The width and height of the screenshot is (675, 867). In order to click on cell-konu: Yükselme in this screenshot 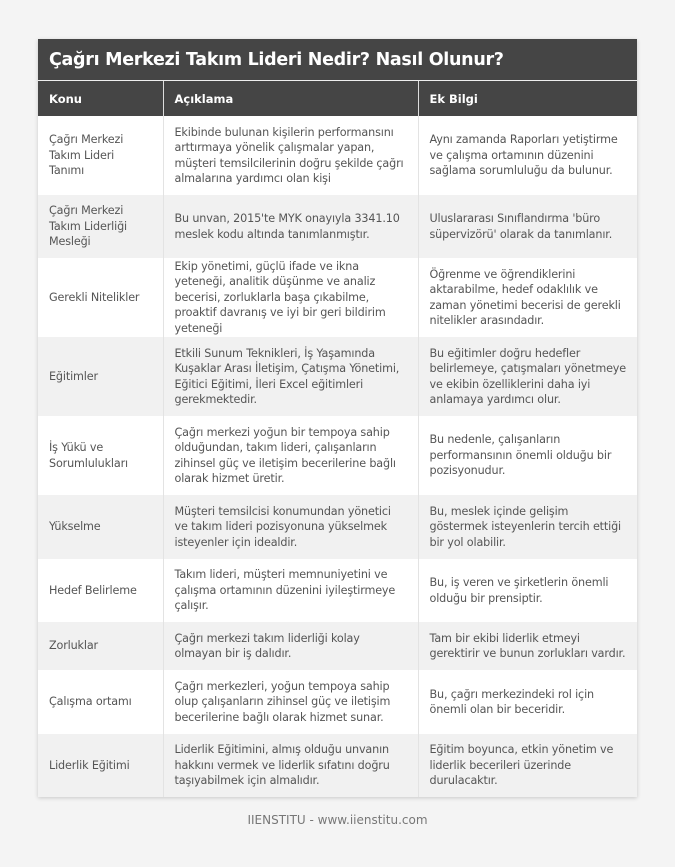, I will do `click(100, 527)`.